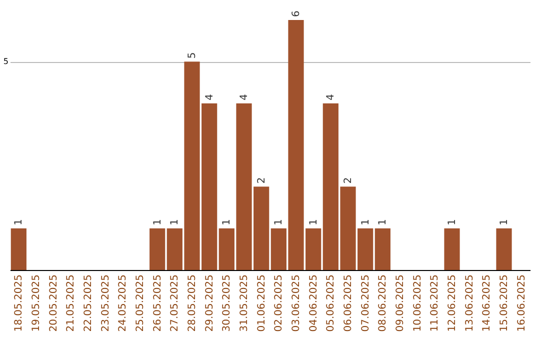  Describe the element at coordinates (522, 303) in the screenshot. I see `x-tick-label: 16.06.2025` at that location.